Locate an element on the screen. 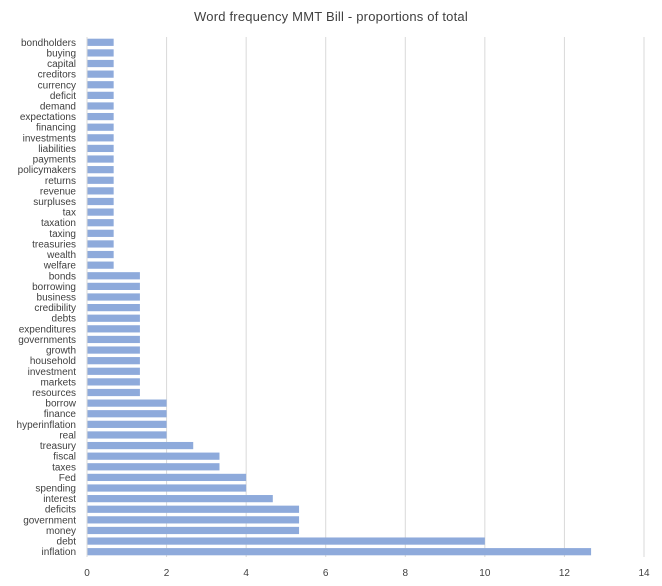 This screenshot has height=586, width=662. bar-expectations is located at coordinates (100, 116).